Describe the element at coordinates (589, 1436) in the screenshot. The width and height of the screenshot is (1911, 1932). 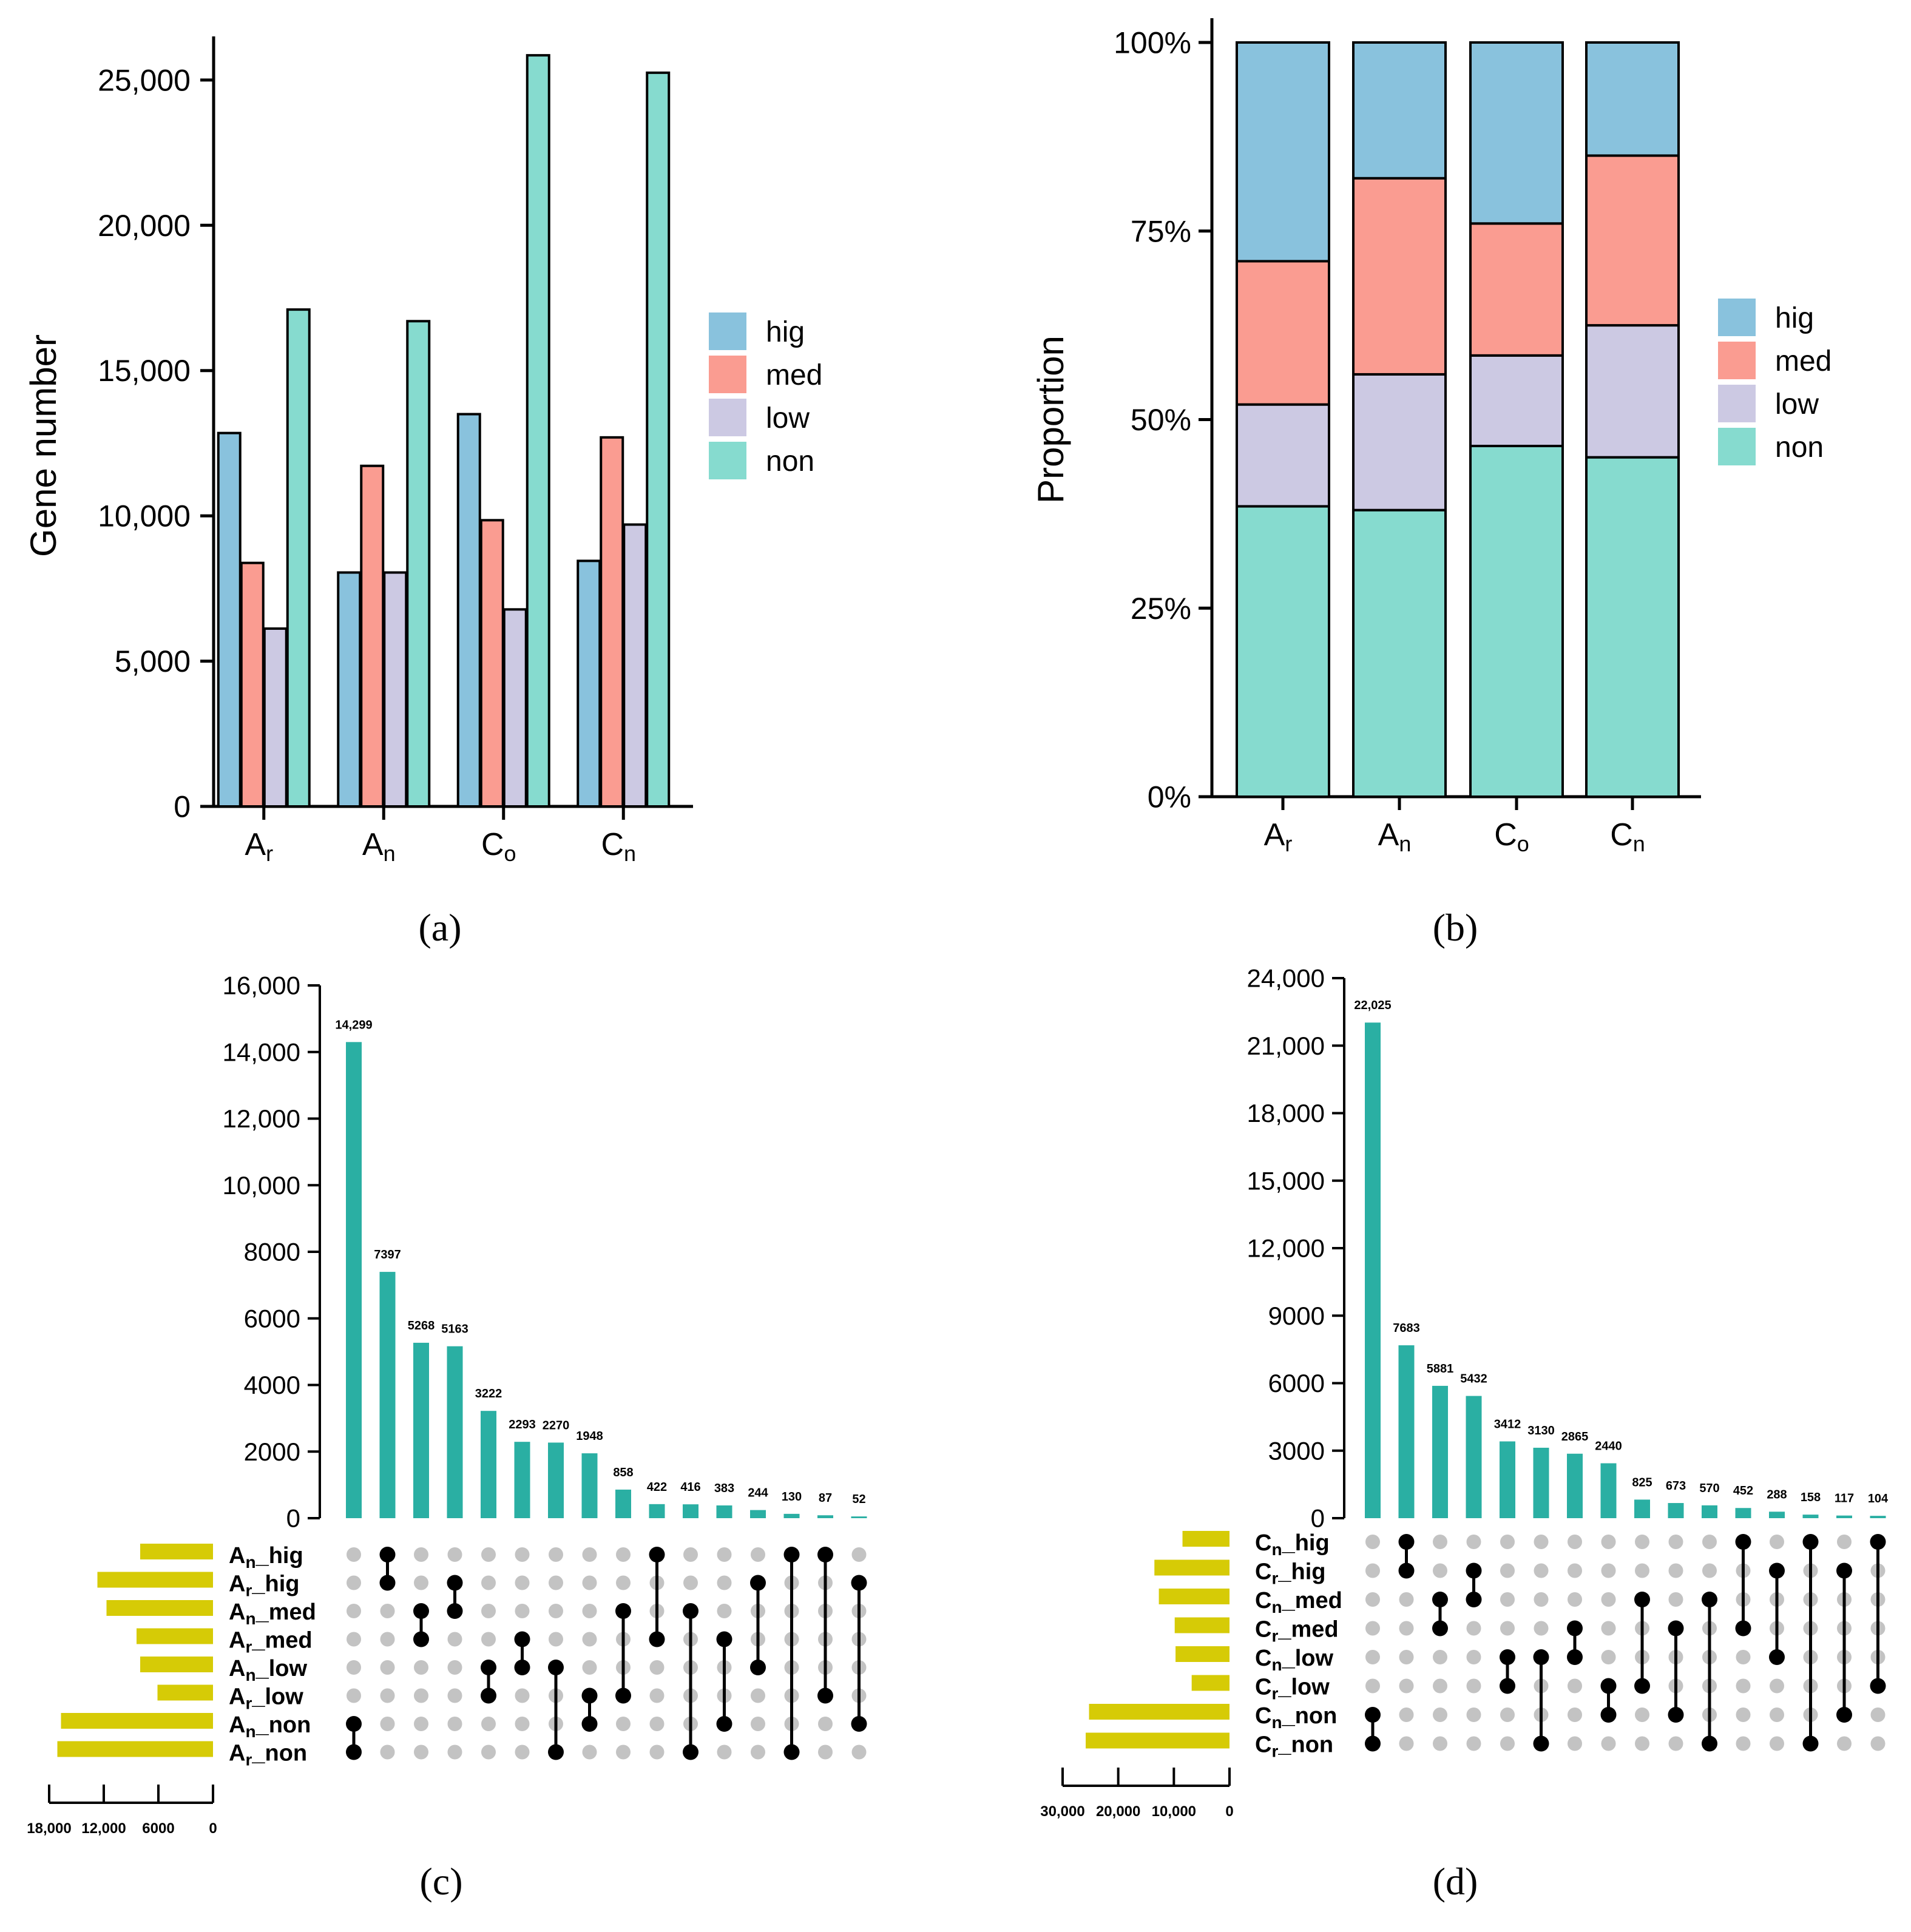
I see `bar-value-label: 1948` at that location.